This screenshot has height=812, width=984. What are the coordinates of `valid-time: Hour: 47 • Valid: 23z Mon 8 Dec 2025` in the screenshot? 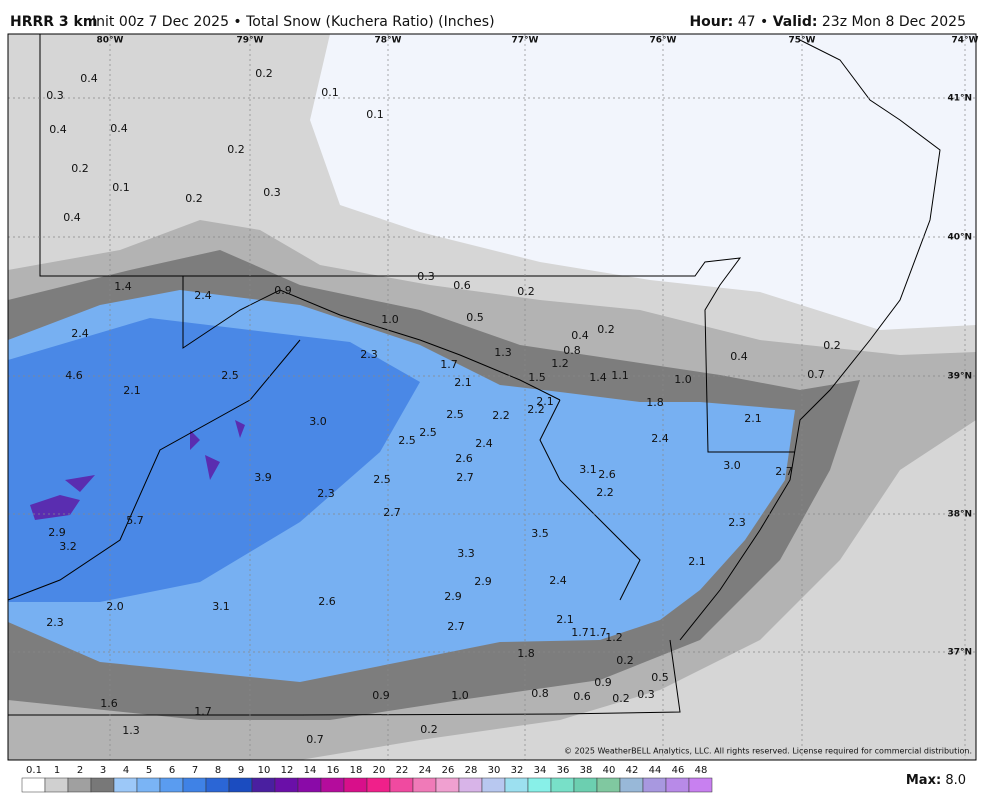 It's located at (827, 22).